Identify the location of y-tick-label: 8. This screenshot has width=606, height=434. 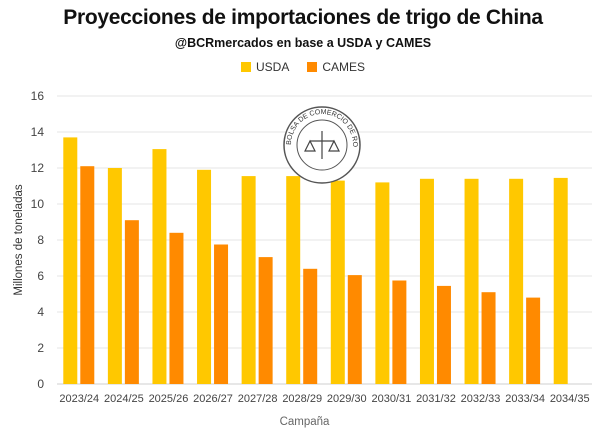
(40, 240).